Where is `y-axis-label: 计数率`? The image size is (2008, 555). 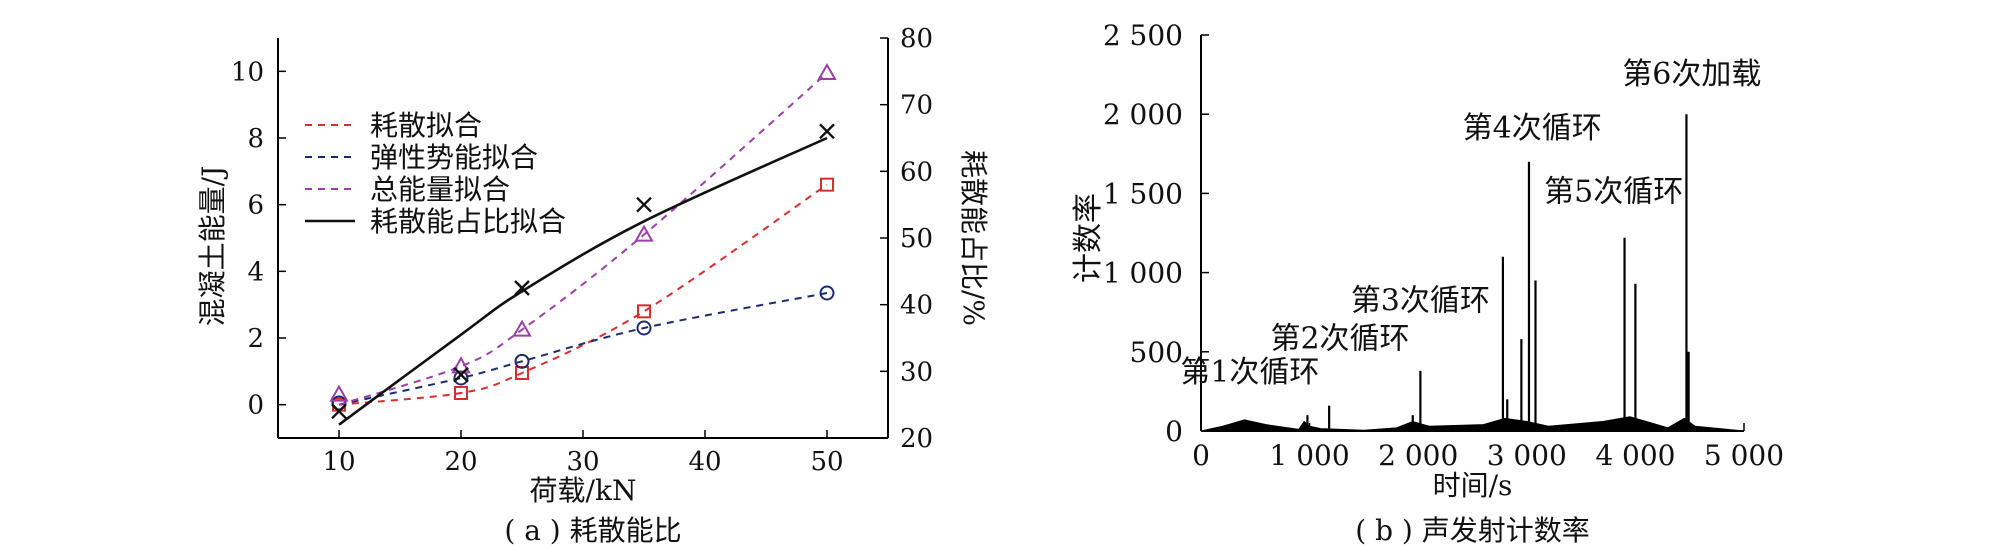 y-axis-label: 计数率 is located at coordinates (1088, 238).